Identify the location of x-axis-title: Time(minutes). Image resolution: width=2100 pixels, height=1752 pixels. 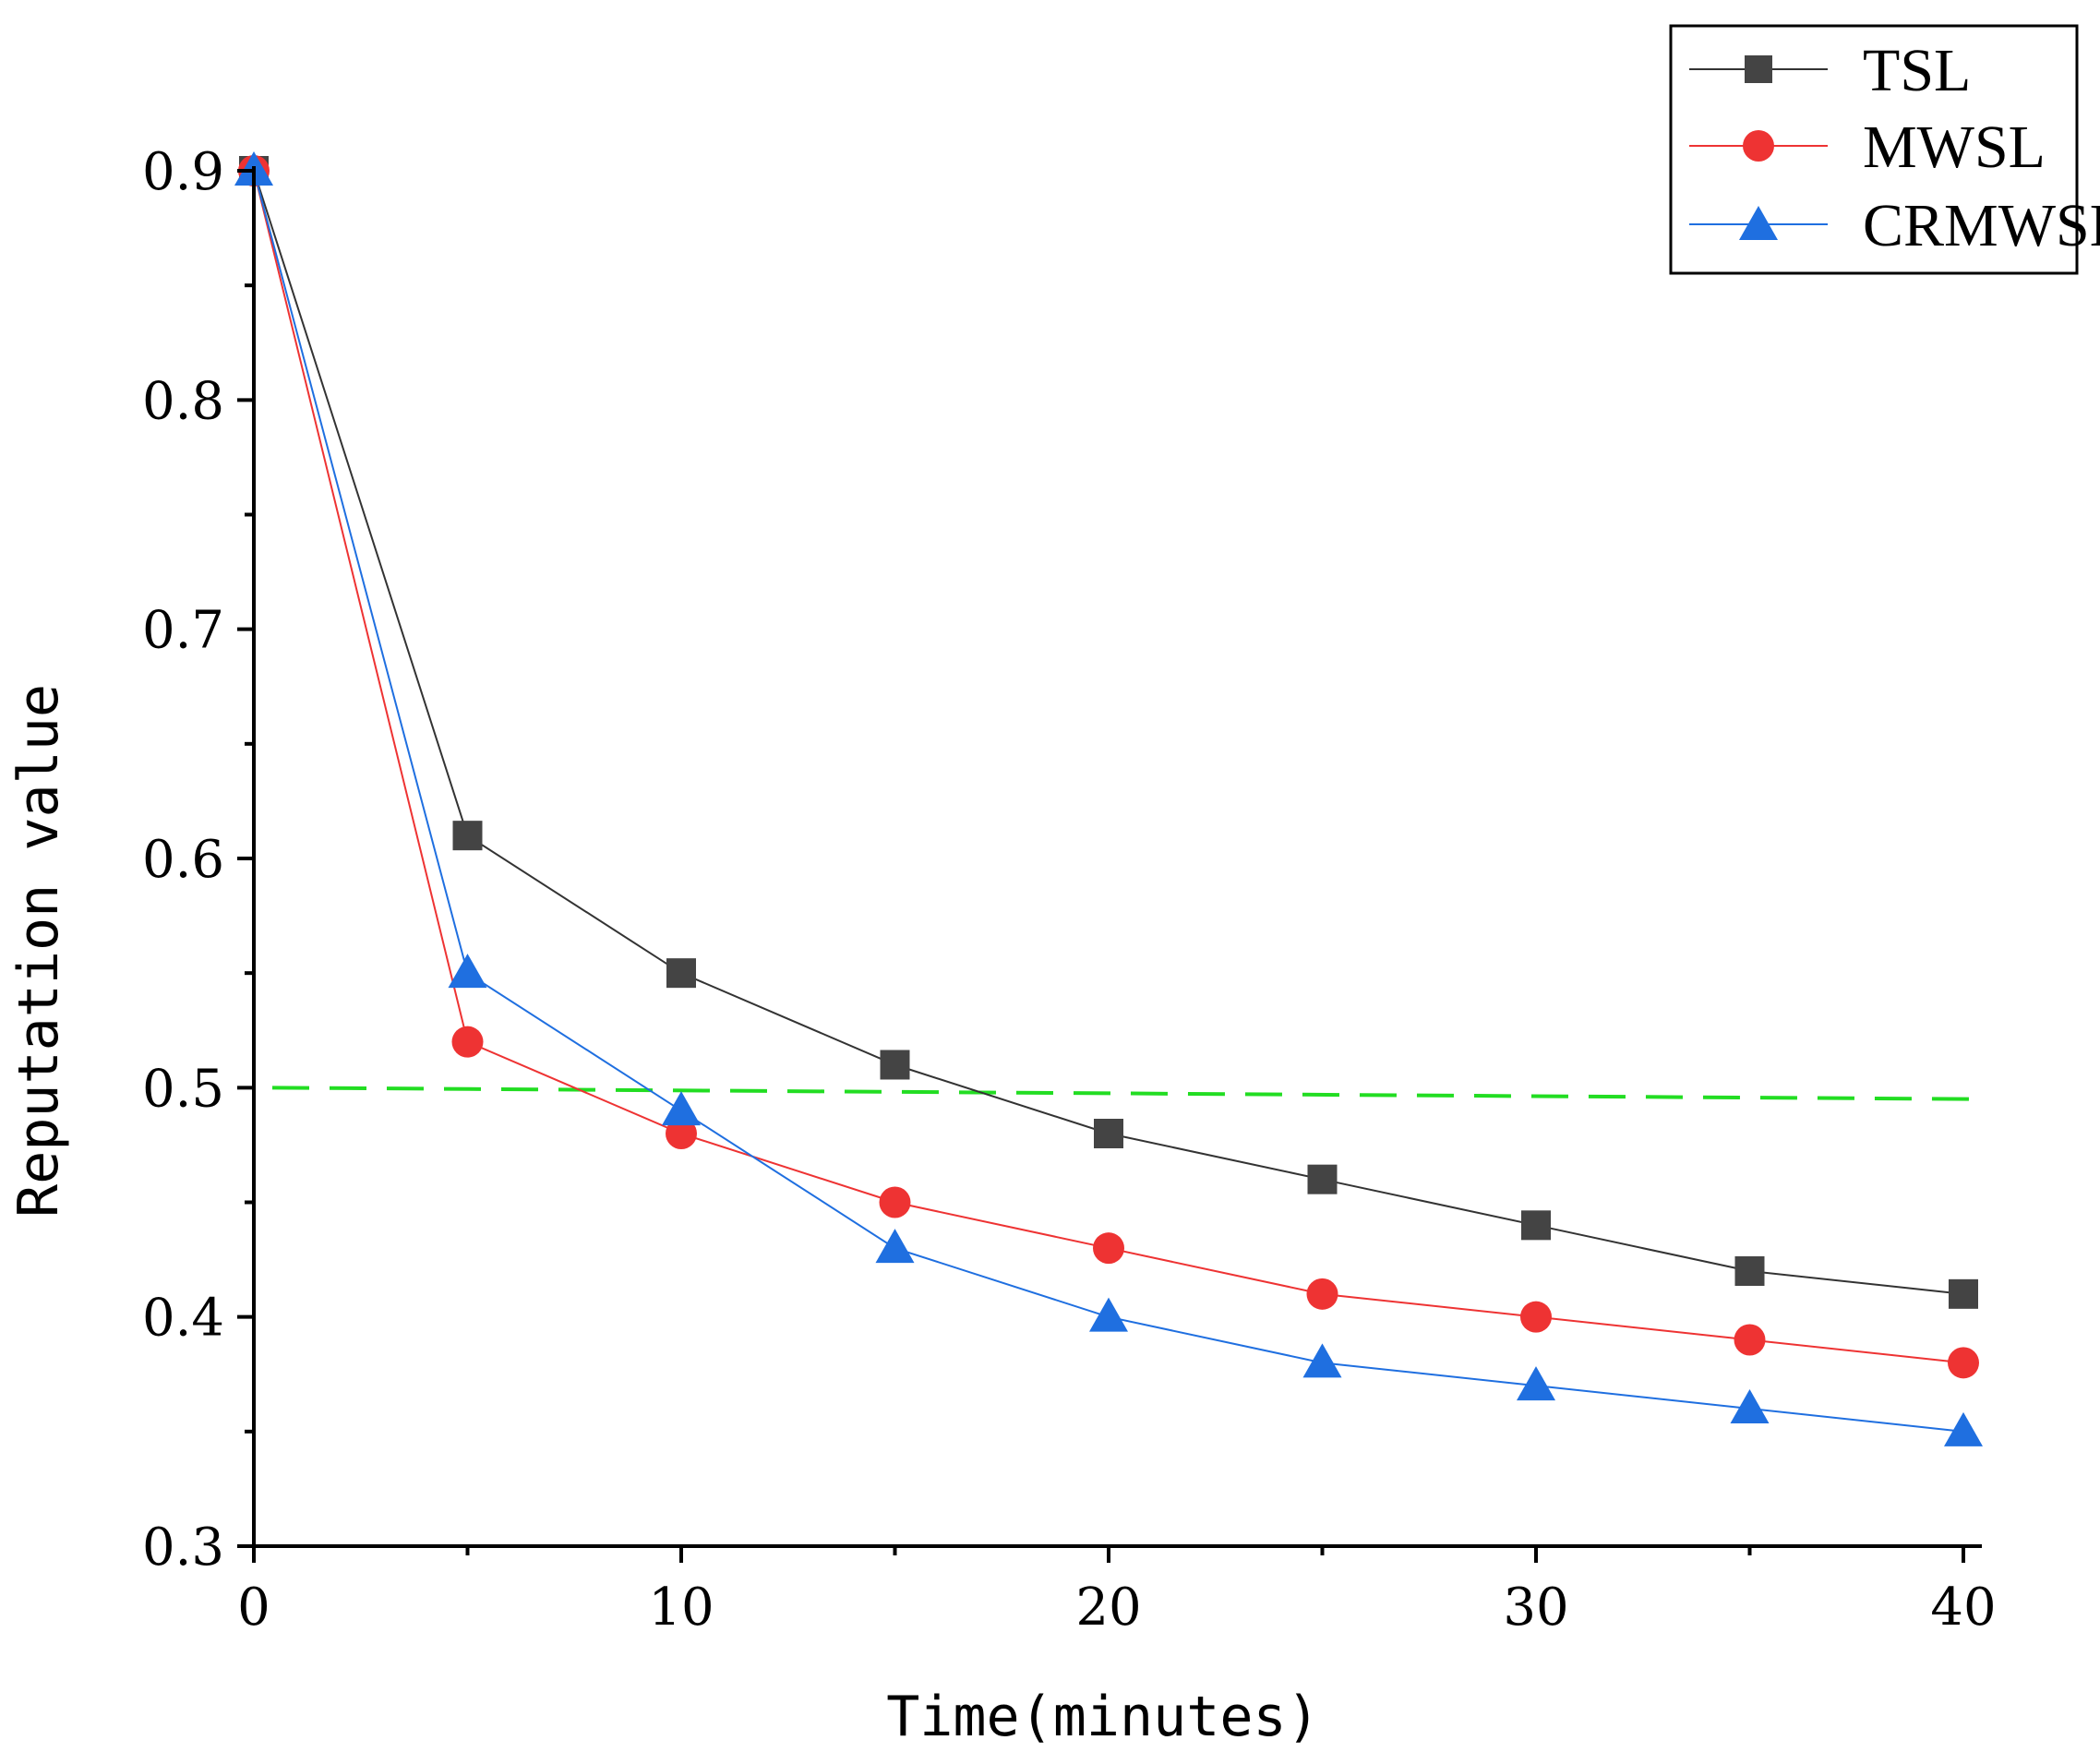
(1103, 1717).